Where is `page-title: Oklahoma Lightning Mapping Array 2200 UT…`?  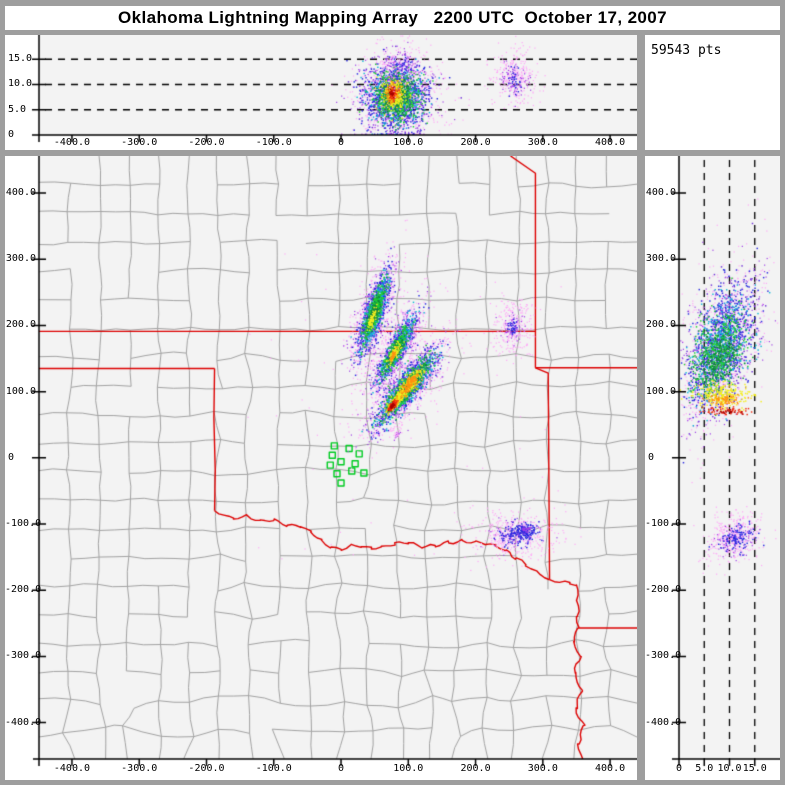 page-title: Oklahoma Lightning Mapping Array 2200 UT… is located at coordinates (392, 17).